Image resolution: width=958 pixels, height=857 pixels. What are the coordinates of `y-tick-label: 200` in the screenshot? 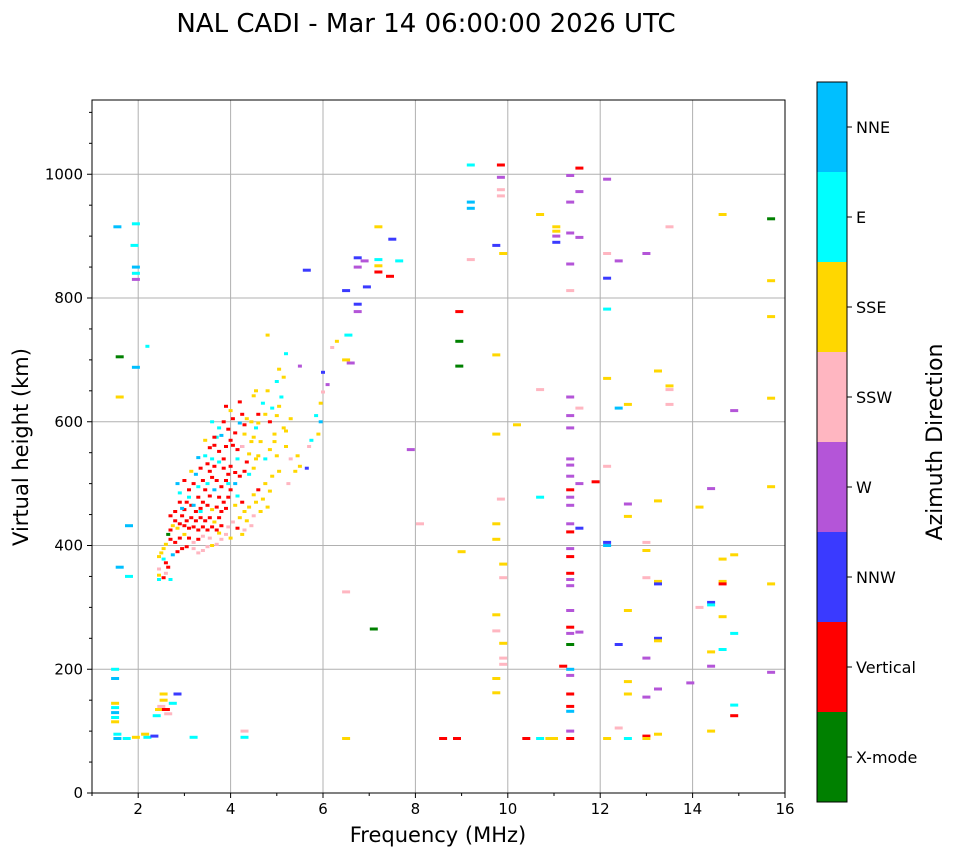 It's located at (68, 669).